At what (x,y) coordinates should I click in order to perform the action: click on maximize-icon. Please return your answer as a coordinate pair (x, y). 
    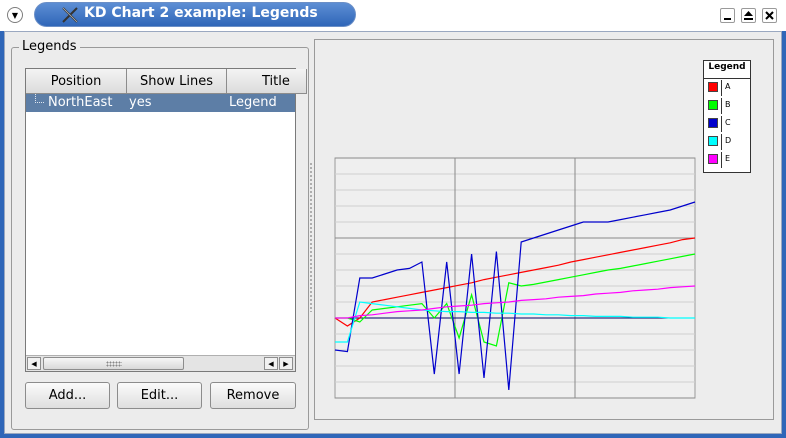
    Looking at the image, I should click on (748, 15).